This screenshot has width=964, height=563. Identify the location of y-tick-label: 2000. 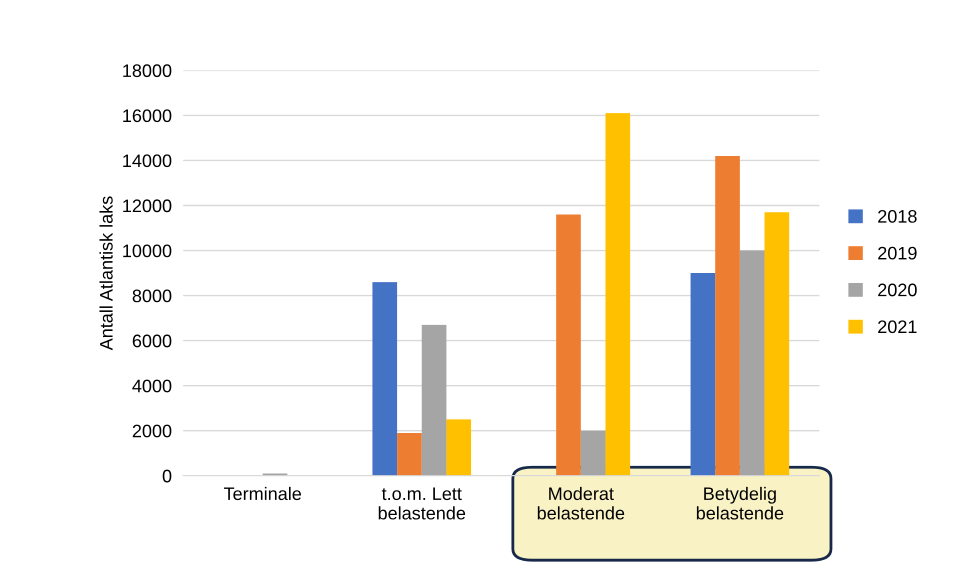
(152, 431).